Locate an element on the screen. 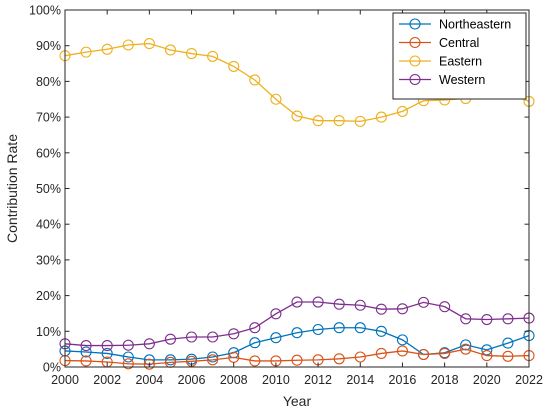 The width and height of the screenshot is (550, 413). x-tick-label: 2012 is located at coordinates (318, 380).